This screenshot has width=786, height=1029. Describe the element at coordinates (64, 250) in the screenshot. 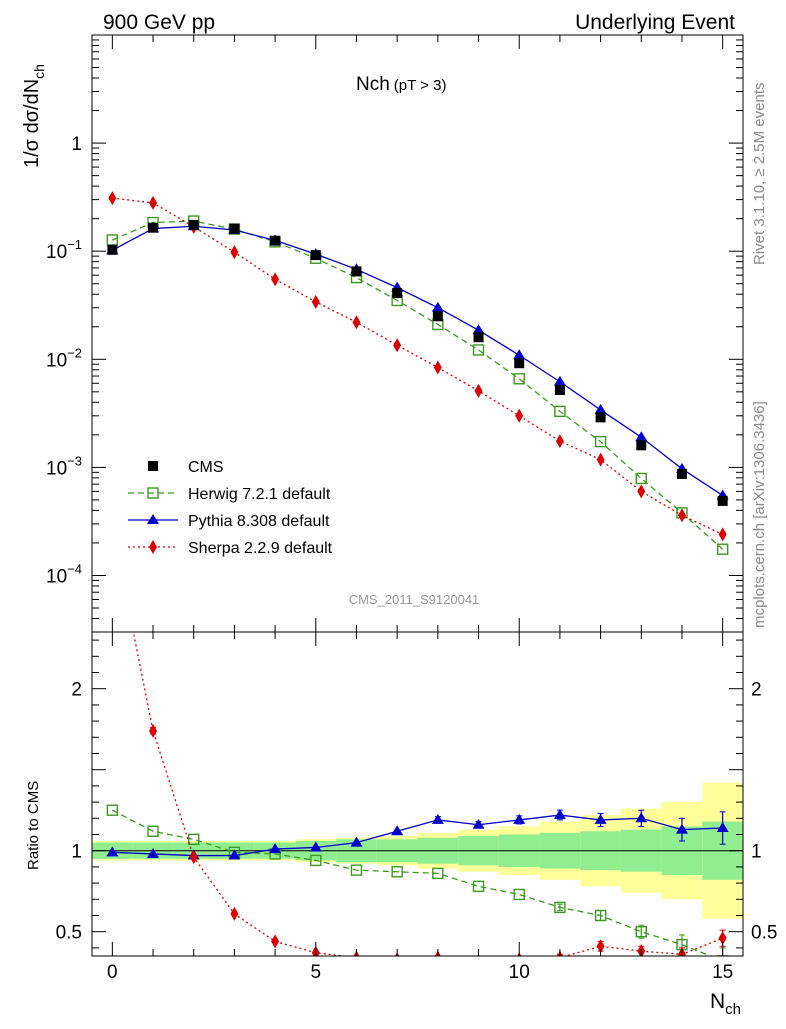

I see `main-y-tick-label: 10⁻¹` at that location.